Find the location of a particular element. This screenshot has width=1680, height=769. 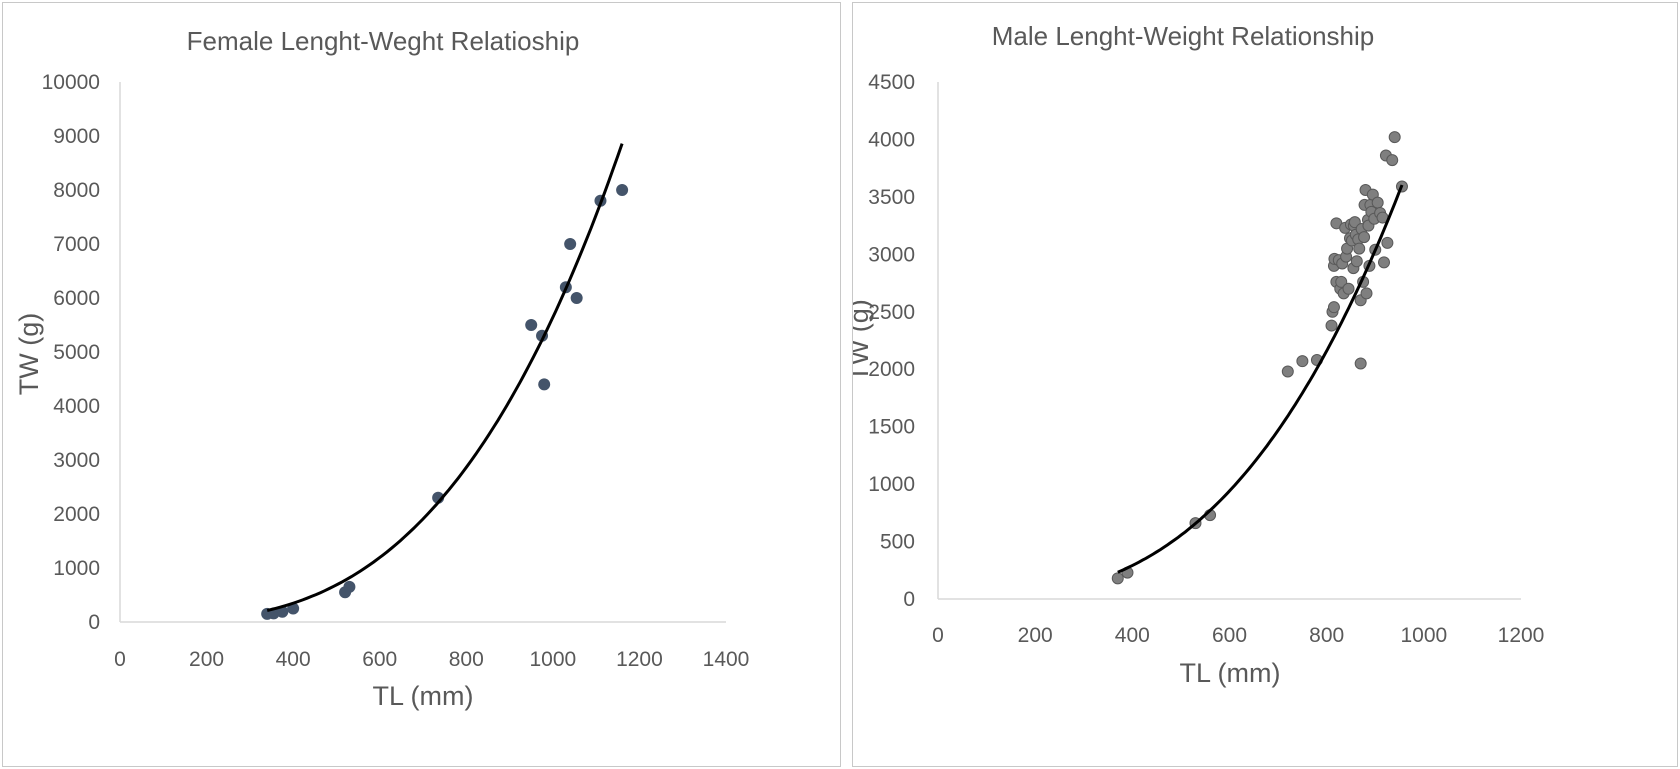

y-tick-label: 5000 is located at coordinates (76, 352).